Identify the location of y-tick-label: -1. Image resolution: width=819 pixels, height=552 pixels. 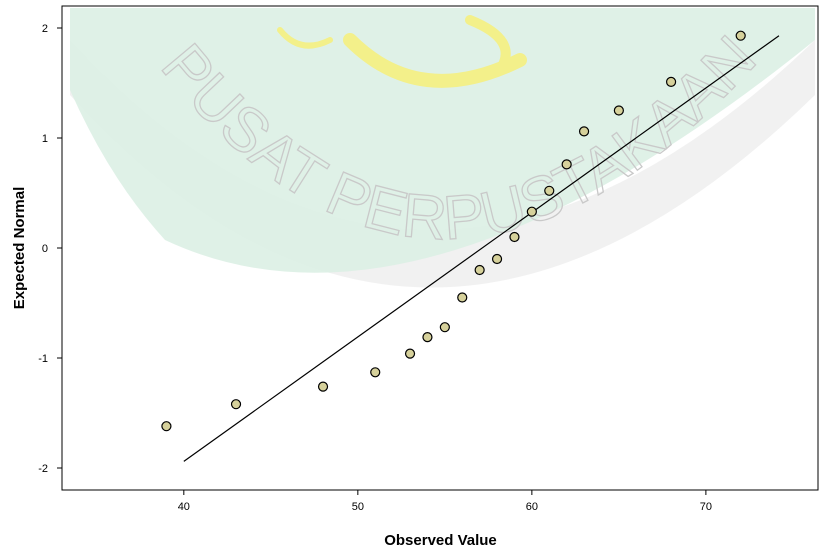
(43, 359).